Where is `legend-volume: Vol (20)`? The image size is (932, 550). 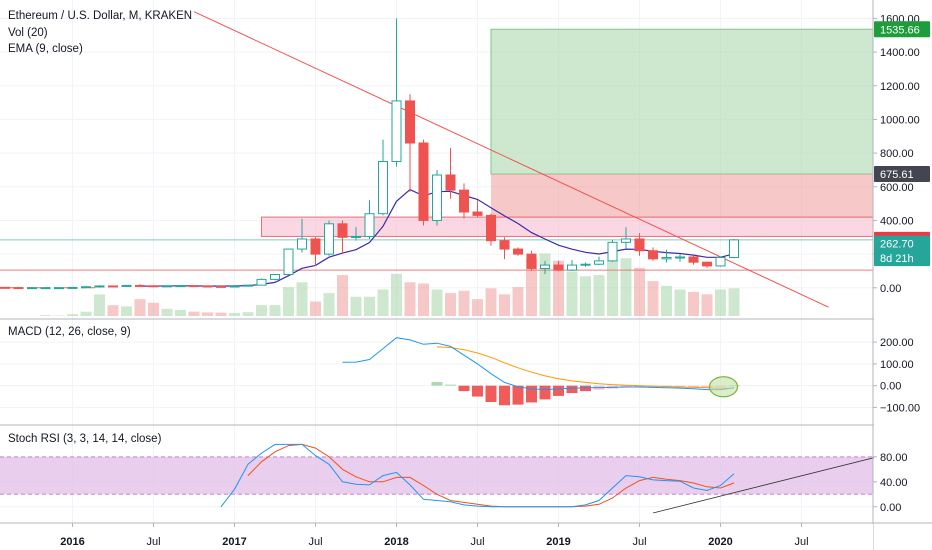
legend-volume: Vol (20) is located at coordinates (28, 33).